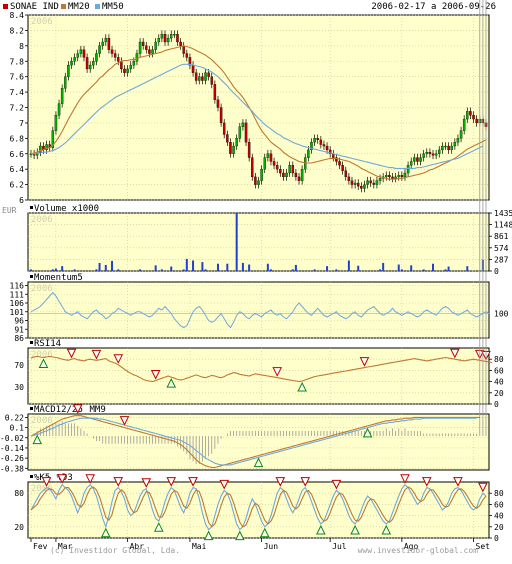 The image size is (512, 564). I want to click on volume-panel-watermark: 2006, so click(42, 220).